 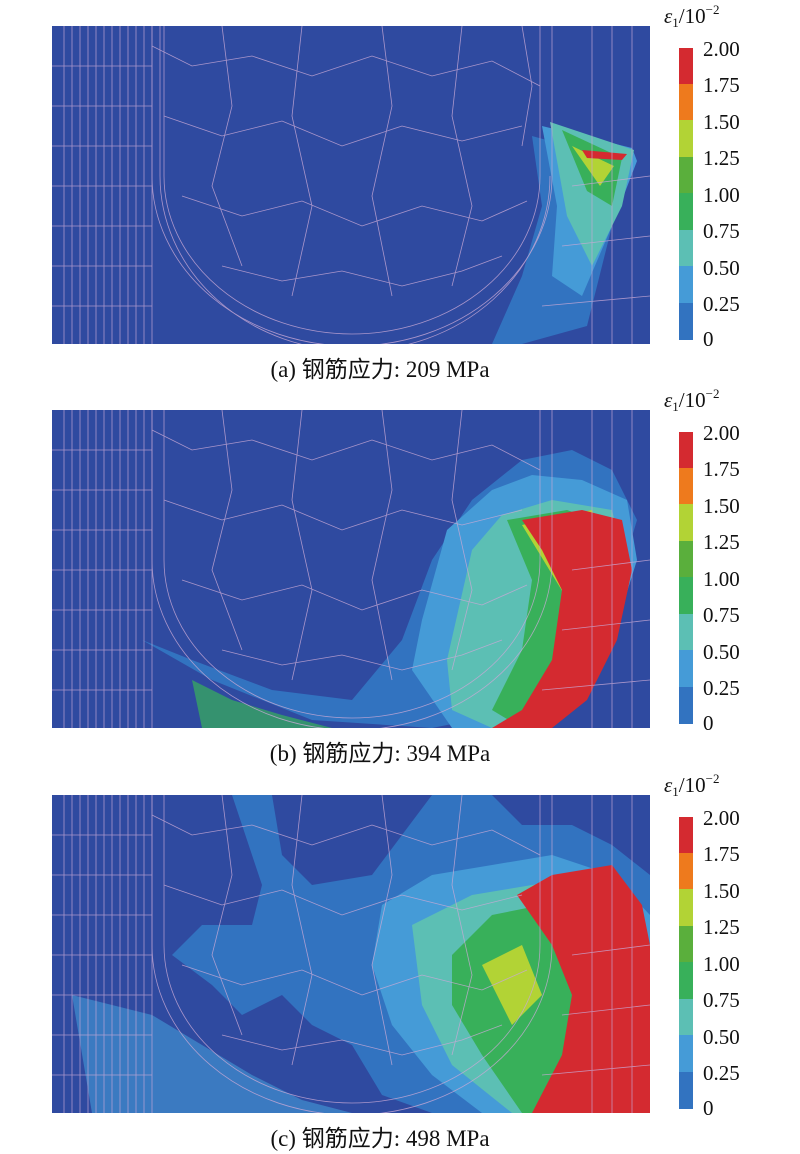 What do you see at coordinates (380, 369) in the screenshot?
I see `panel-caption: (a) 钢筋应力: 209 MPa` at bounding box center [380, 369].